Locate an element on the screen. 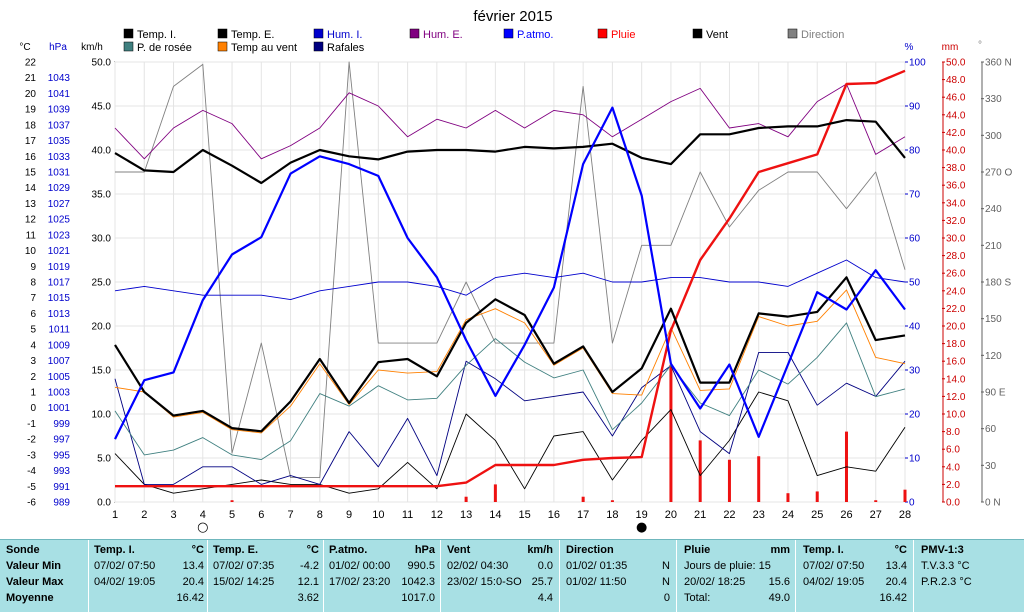 This screenshot has width=1024, height=612. summary-sonde: Sonde Valeur Min Valeur Max Moyenne is located at coordinates (46, 576).